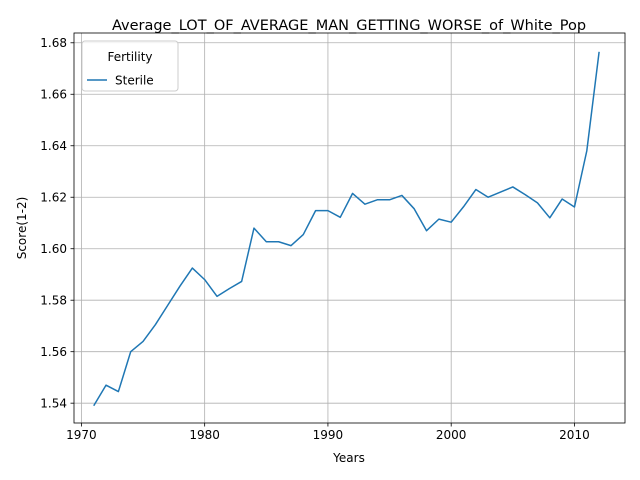 This screenshot has width=640, height=480. Describe the element at coordinates (53, 146) in the screenshot. I see `y-tick-label: 1.64` at that location.